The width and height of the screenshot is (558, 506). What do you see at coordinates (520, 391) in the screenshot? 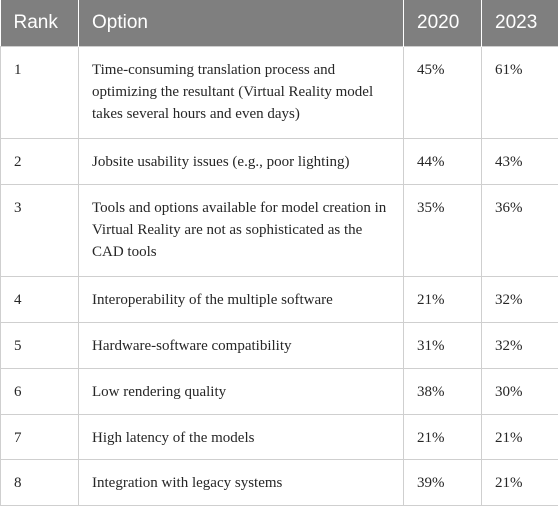
I see `value-2023-cell: 30%` at bounding box center [520, 391].